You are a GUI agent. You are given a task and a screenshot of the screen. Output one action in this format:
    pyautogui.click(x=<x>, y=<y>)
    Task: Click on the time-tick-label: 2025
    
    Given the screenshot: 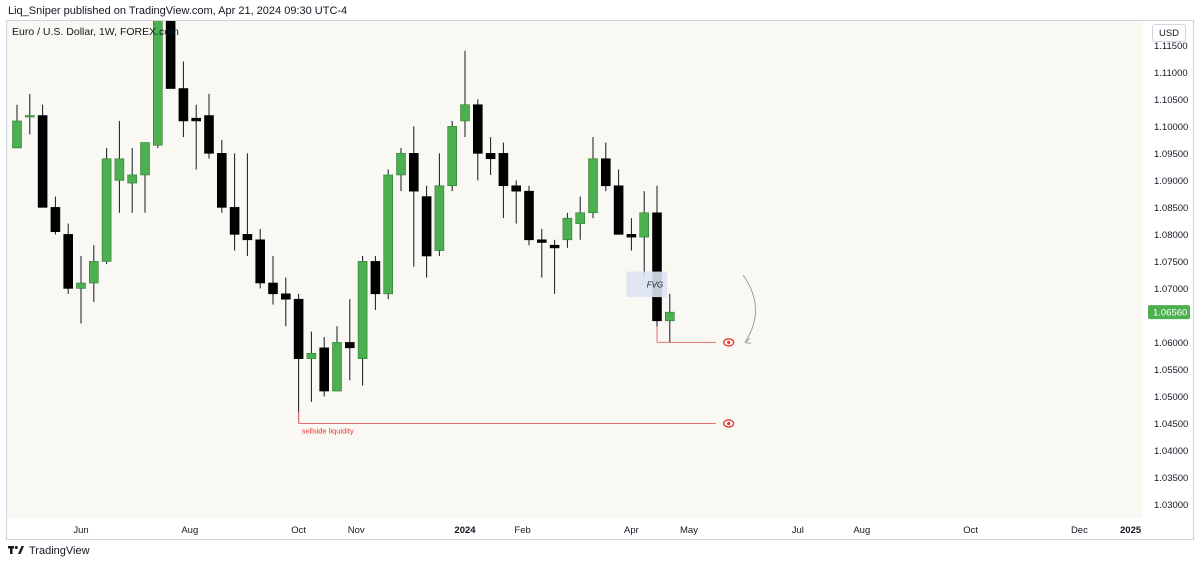 What is the action you would take?
    pyautogui.click(x=1131, y=530)
    